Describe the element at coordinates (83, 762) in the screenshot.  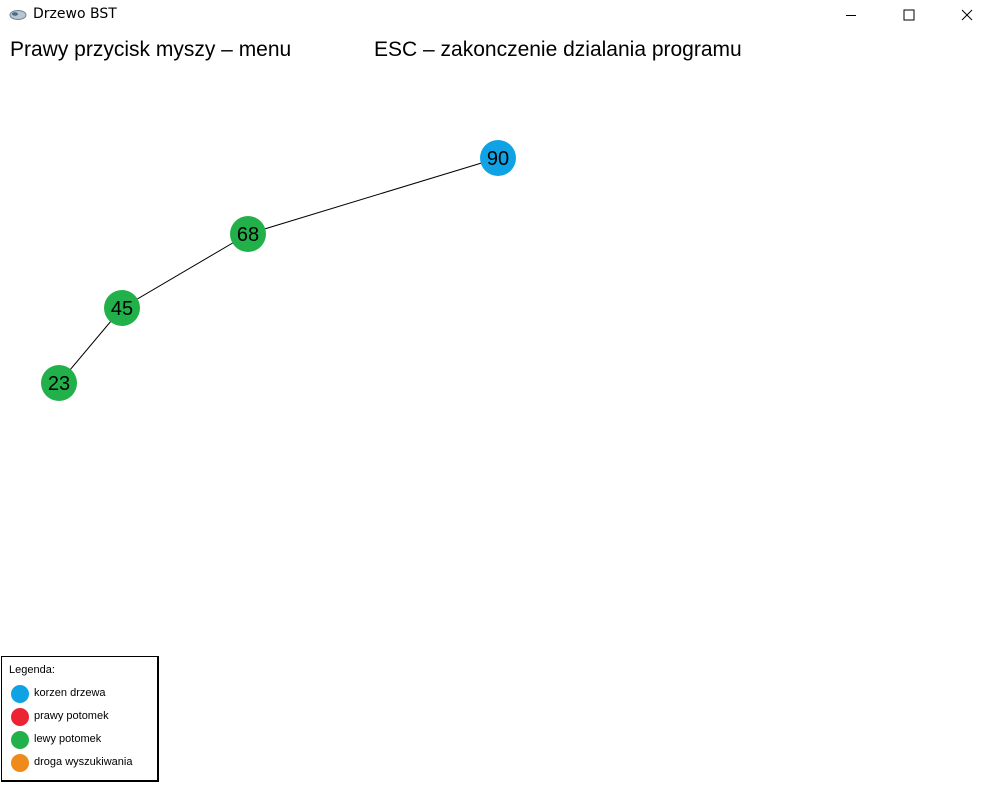
I see `legend-label-search-path: droga wyszukiwania` at that location.